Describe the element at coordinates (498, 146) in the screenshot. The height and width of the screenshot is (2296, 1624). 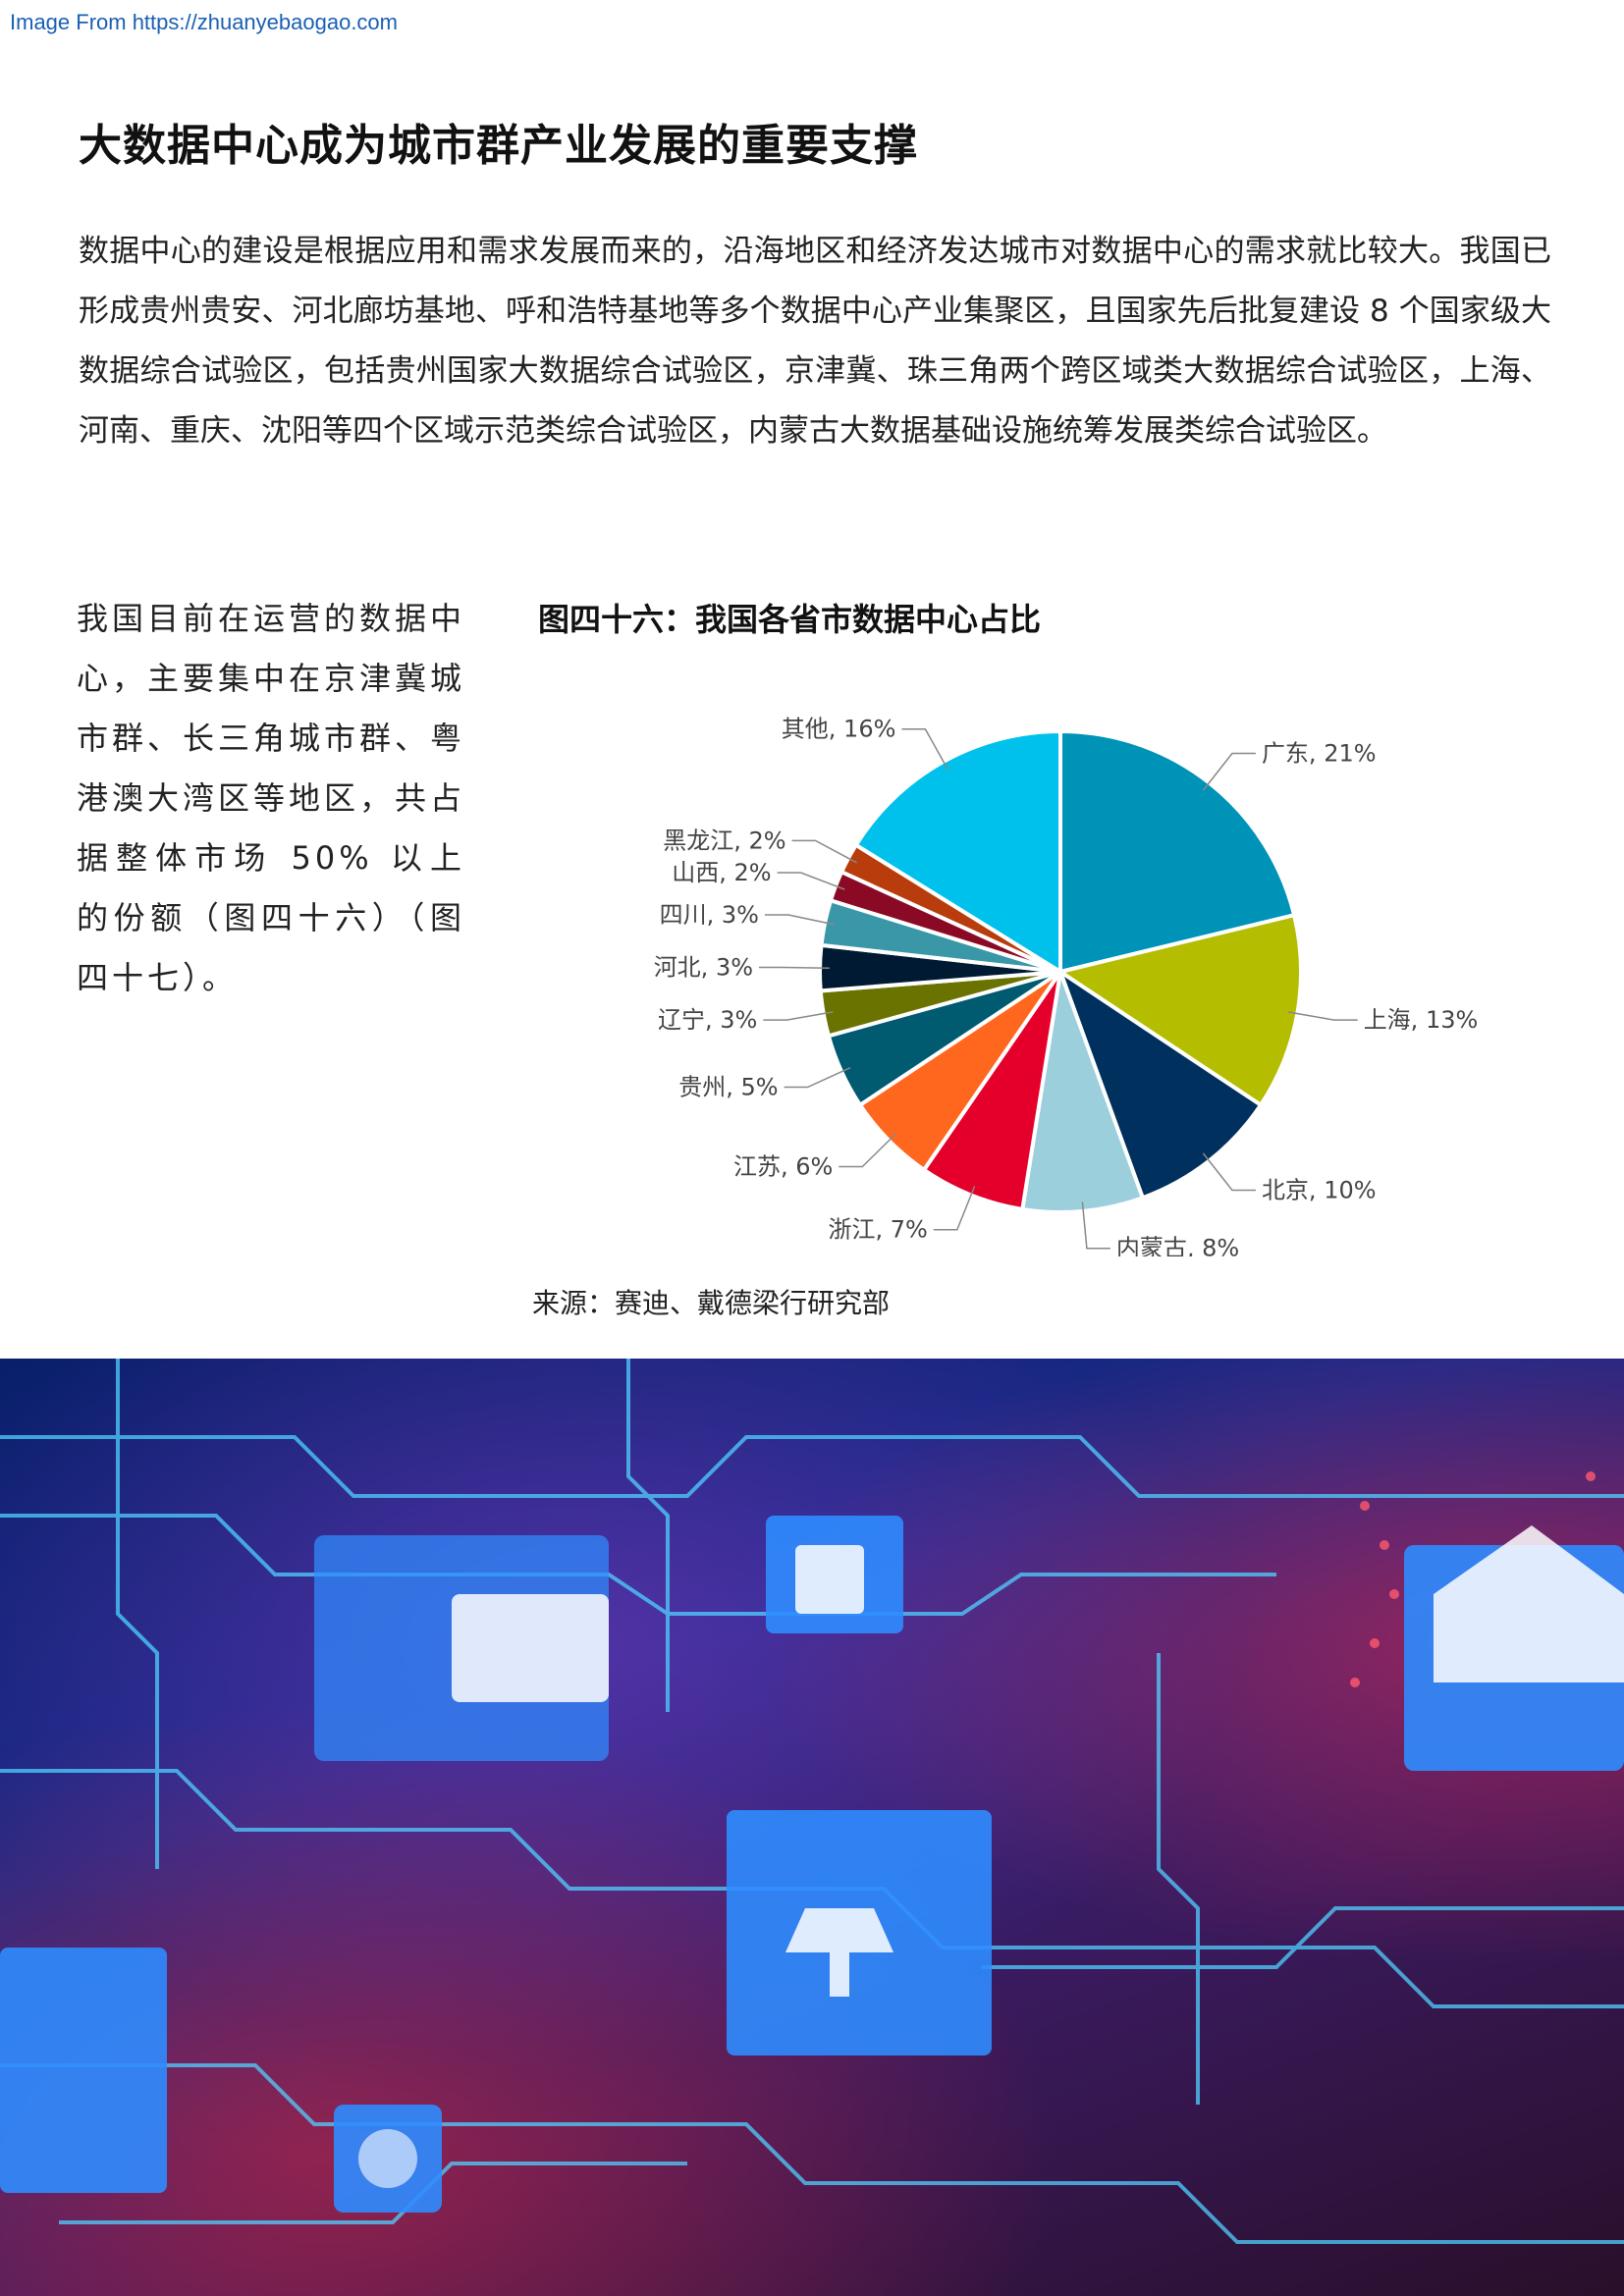
I see `section-heading: 大数据中心成为城市群产业发展的重要支撑` at that location.